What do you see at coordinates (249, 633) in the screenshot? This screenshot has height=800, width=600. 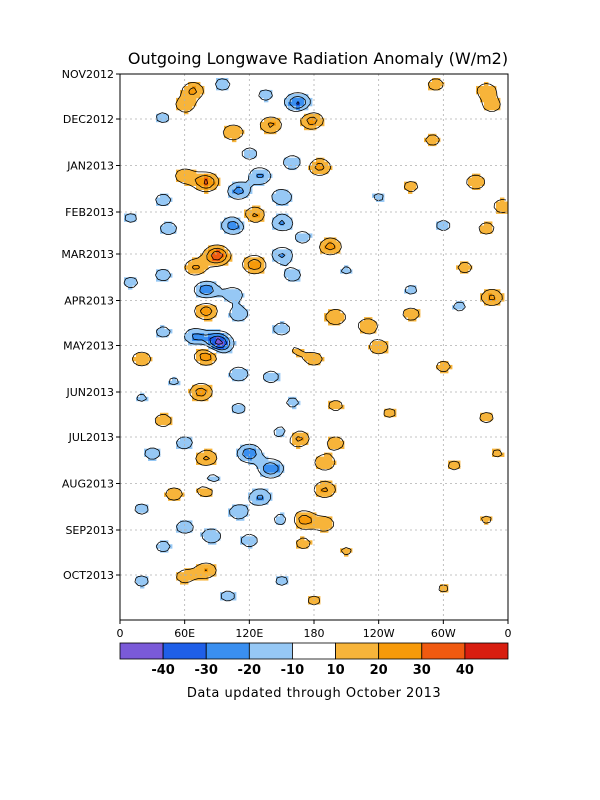 I see `x-tick-label: 120E` at bounding box center [249, 633].